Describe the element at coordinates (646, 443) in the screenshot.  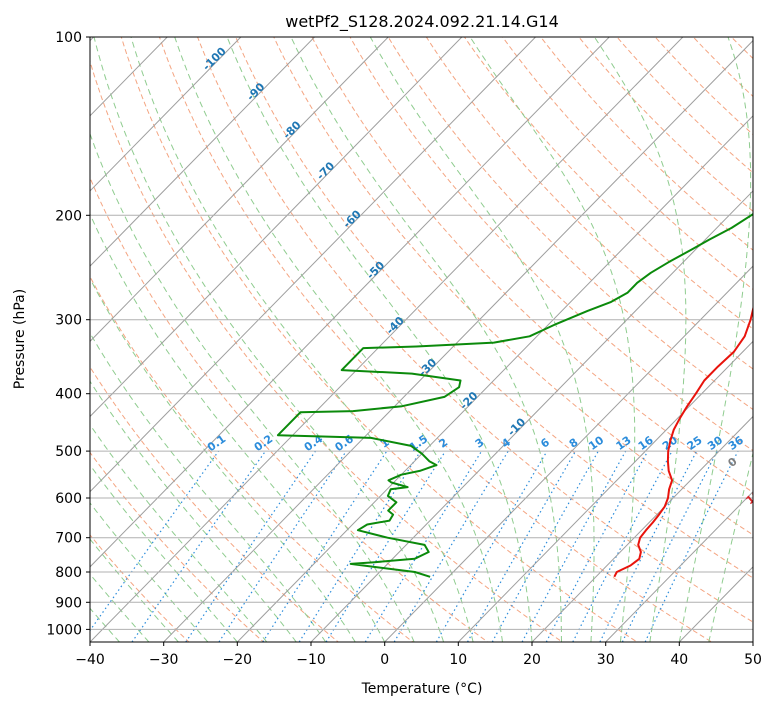
I see `mixing-ratio-label: 16` at that location.